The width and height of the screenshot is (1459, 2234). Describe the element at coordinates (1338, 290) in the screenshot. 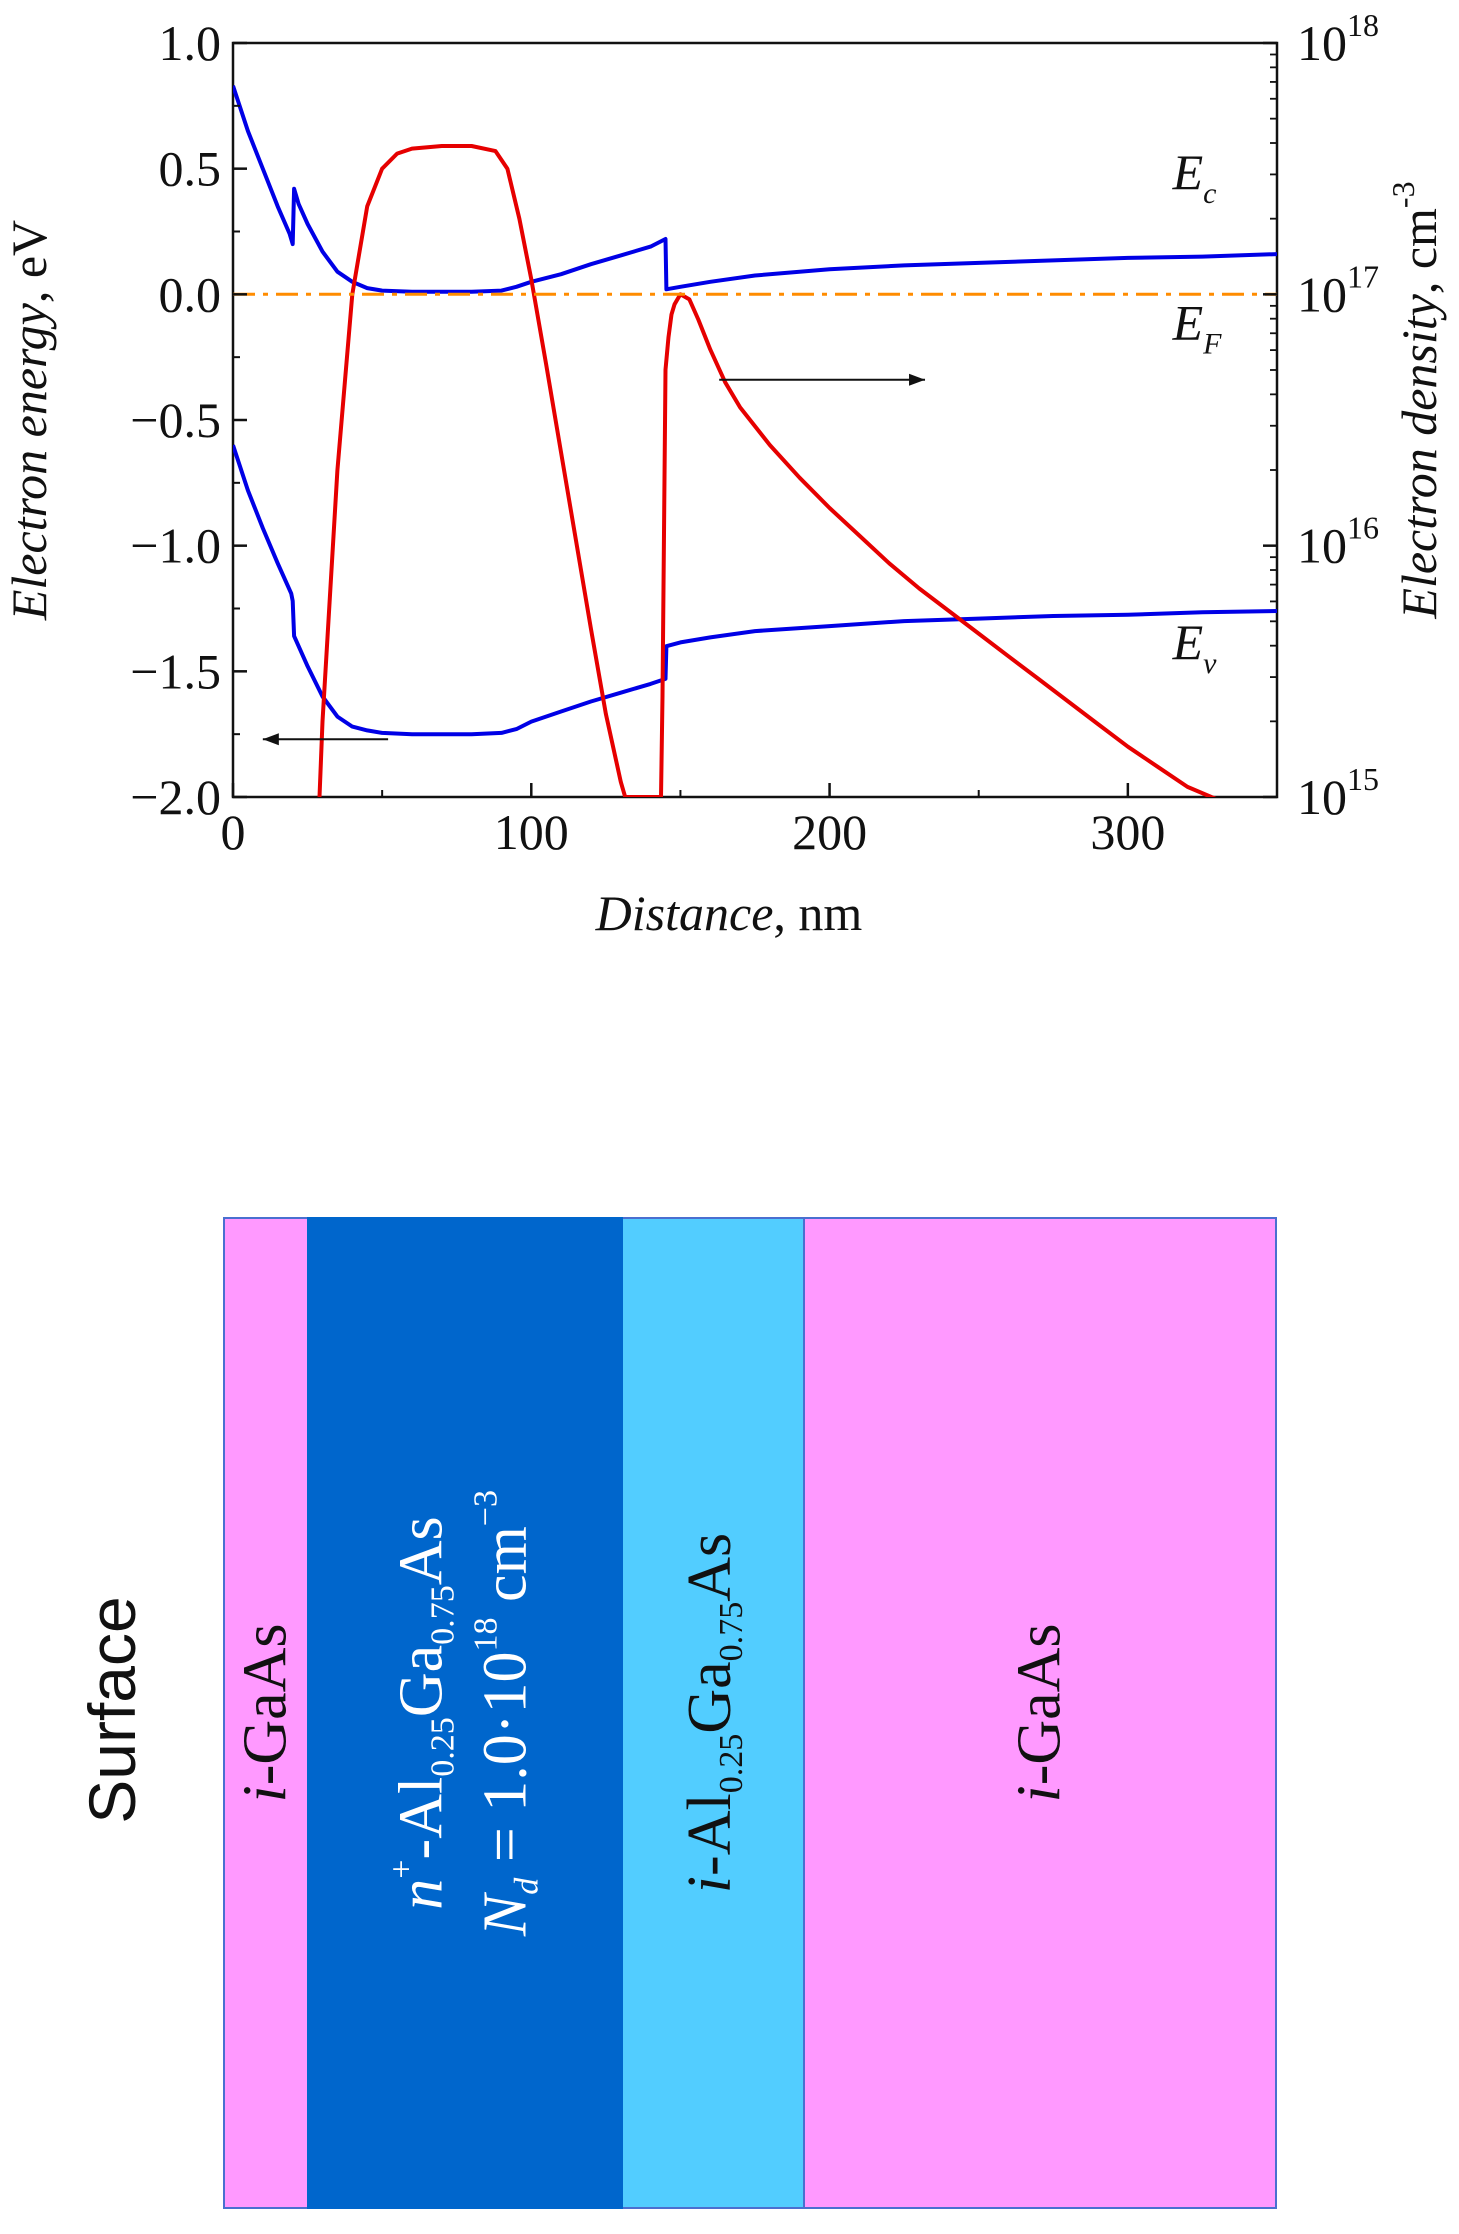

I see `y-right-tick-label-17: 1017` at that location.